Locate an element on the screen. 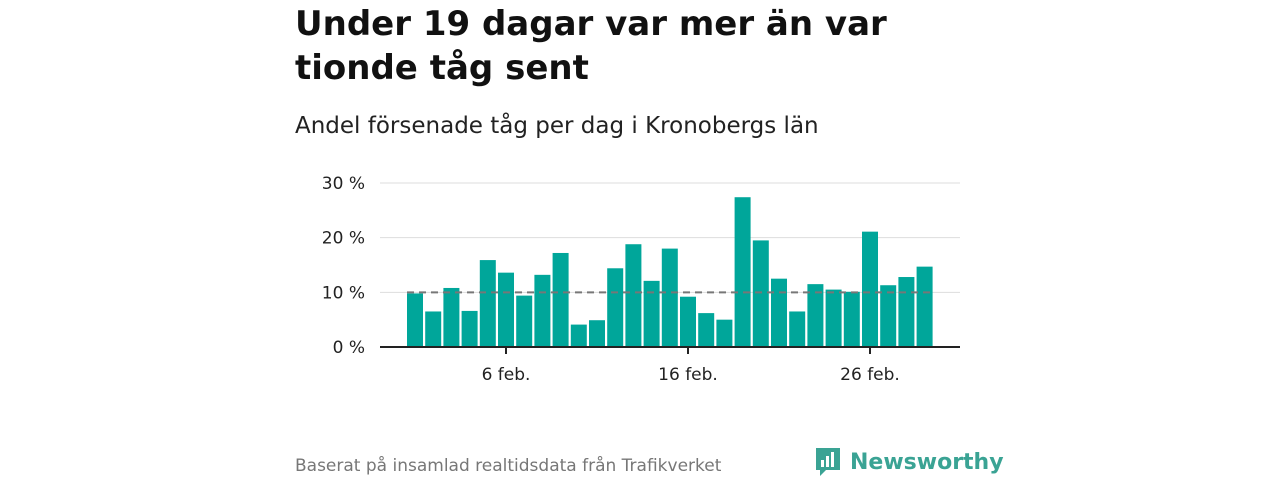 The width and height of the screenshot is (1280, 480). bars is located at coordinates (670, 272).